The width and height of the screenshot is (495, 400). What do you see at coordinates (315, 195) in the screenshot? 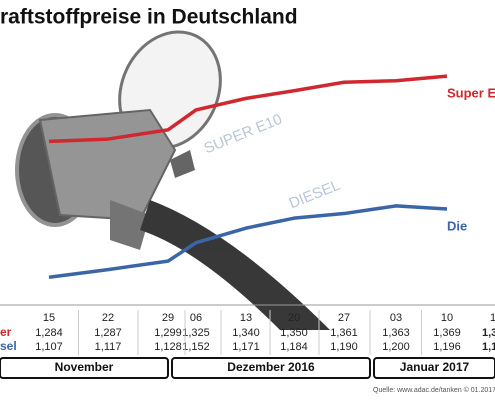
I see `decor-label: DIESEL` at bounding box center [315, 195].